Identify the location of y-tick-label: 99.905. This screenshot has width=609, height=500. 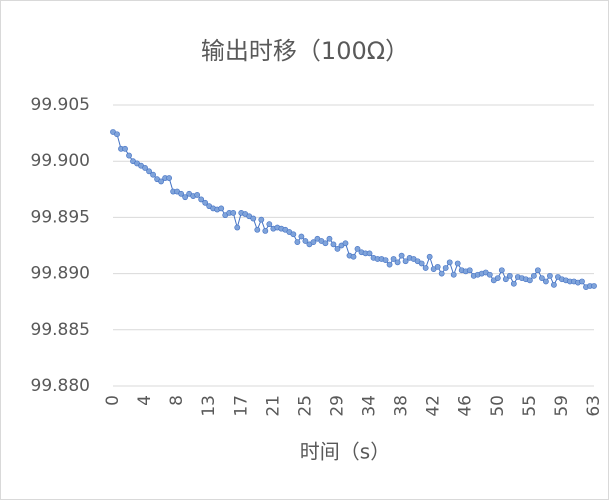
(60, 105).